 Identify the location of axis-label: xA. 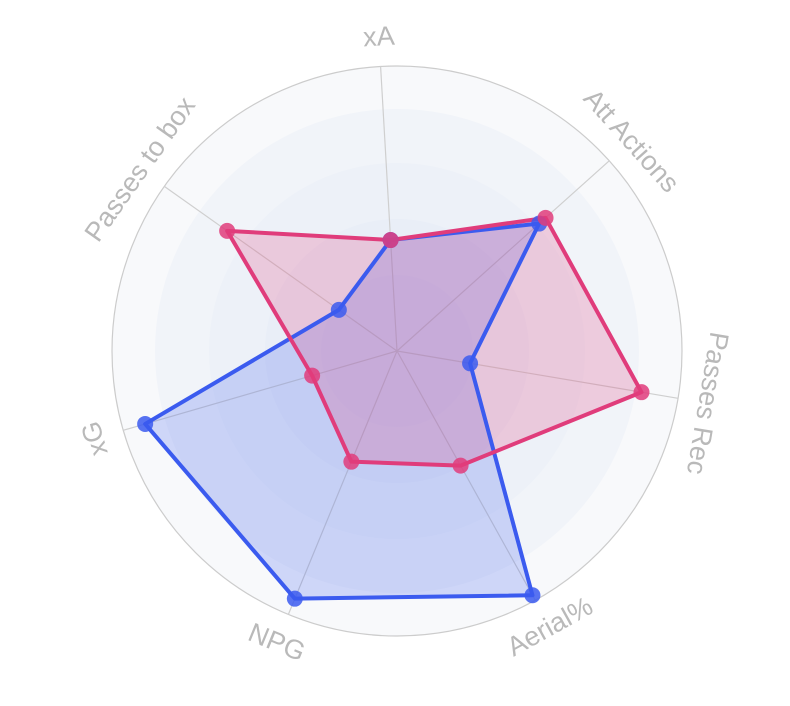
(378, 37).